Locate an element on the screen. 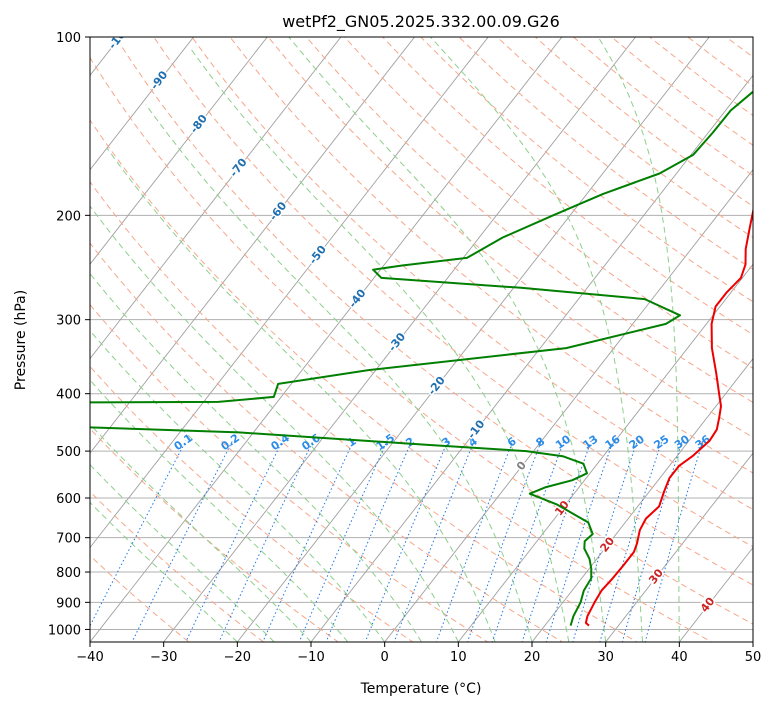  y-axis-label: Pressure (hPa) is located at coordinates (21, 340).